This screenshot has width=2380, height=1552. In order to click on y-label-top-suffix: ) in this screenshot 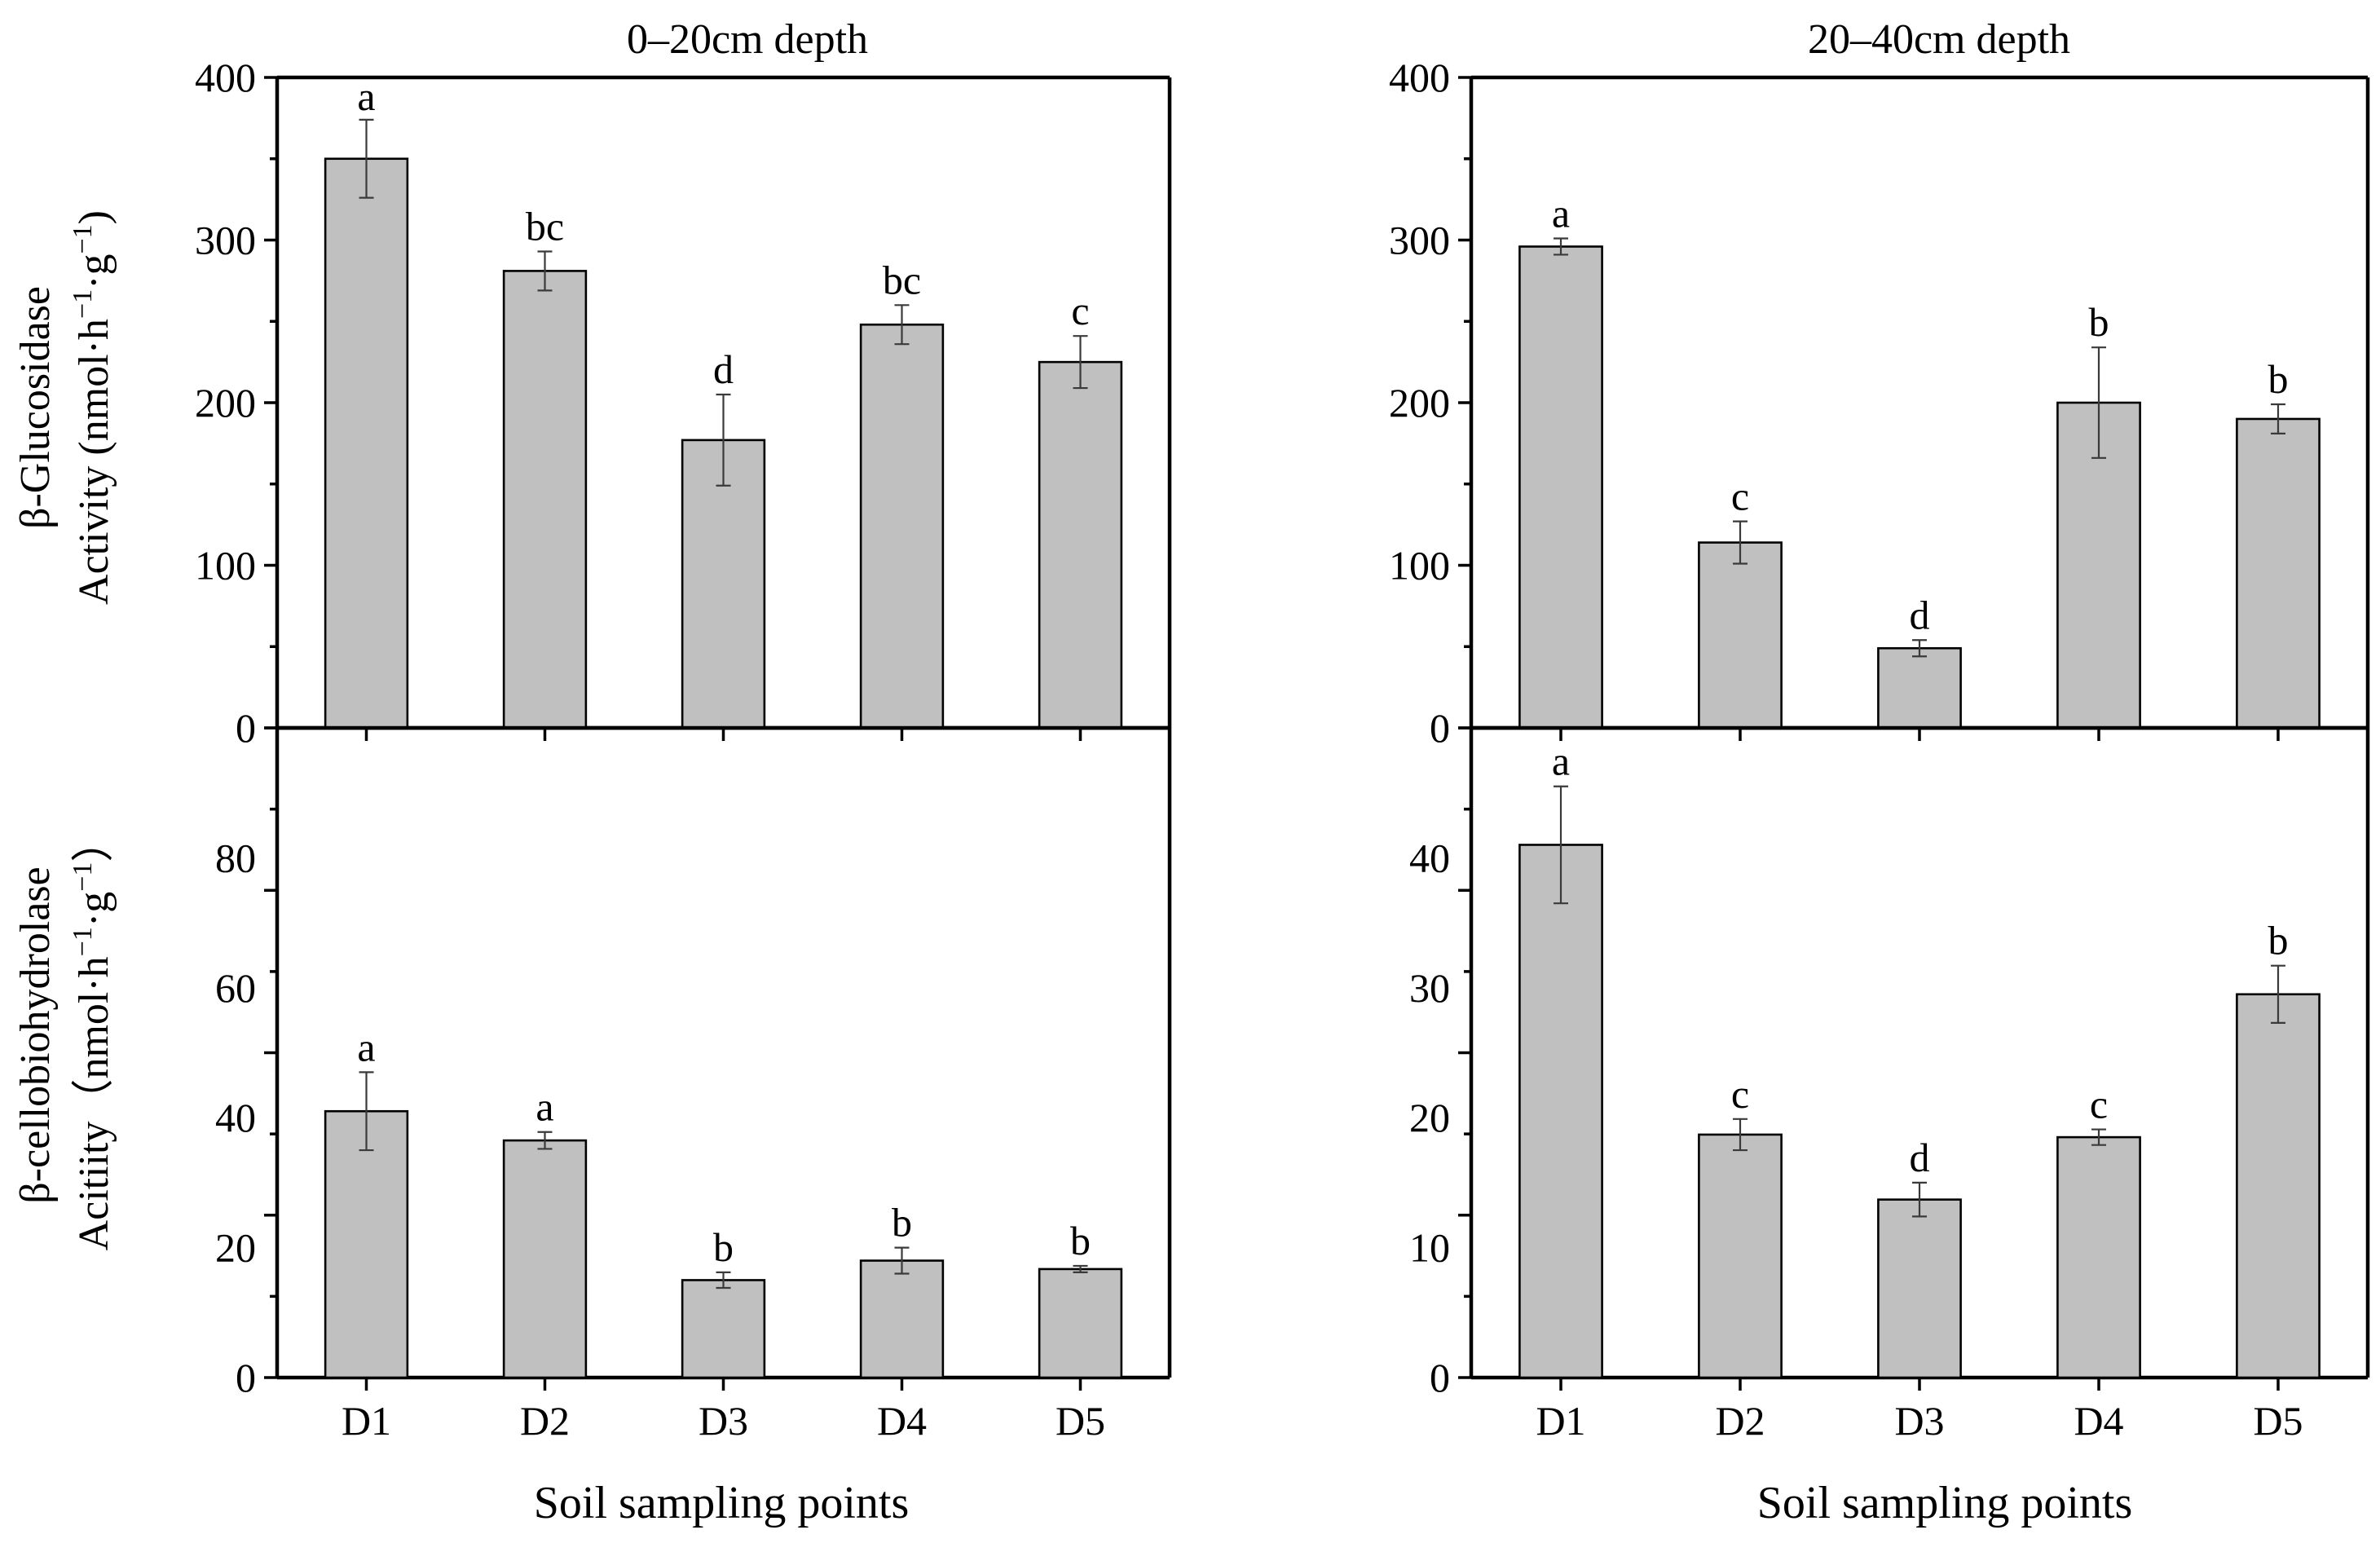, I will do `click(94, 217)`.